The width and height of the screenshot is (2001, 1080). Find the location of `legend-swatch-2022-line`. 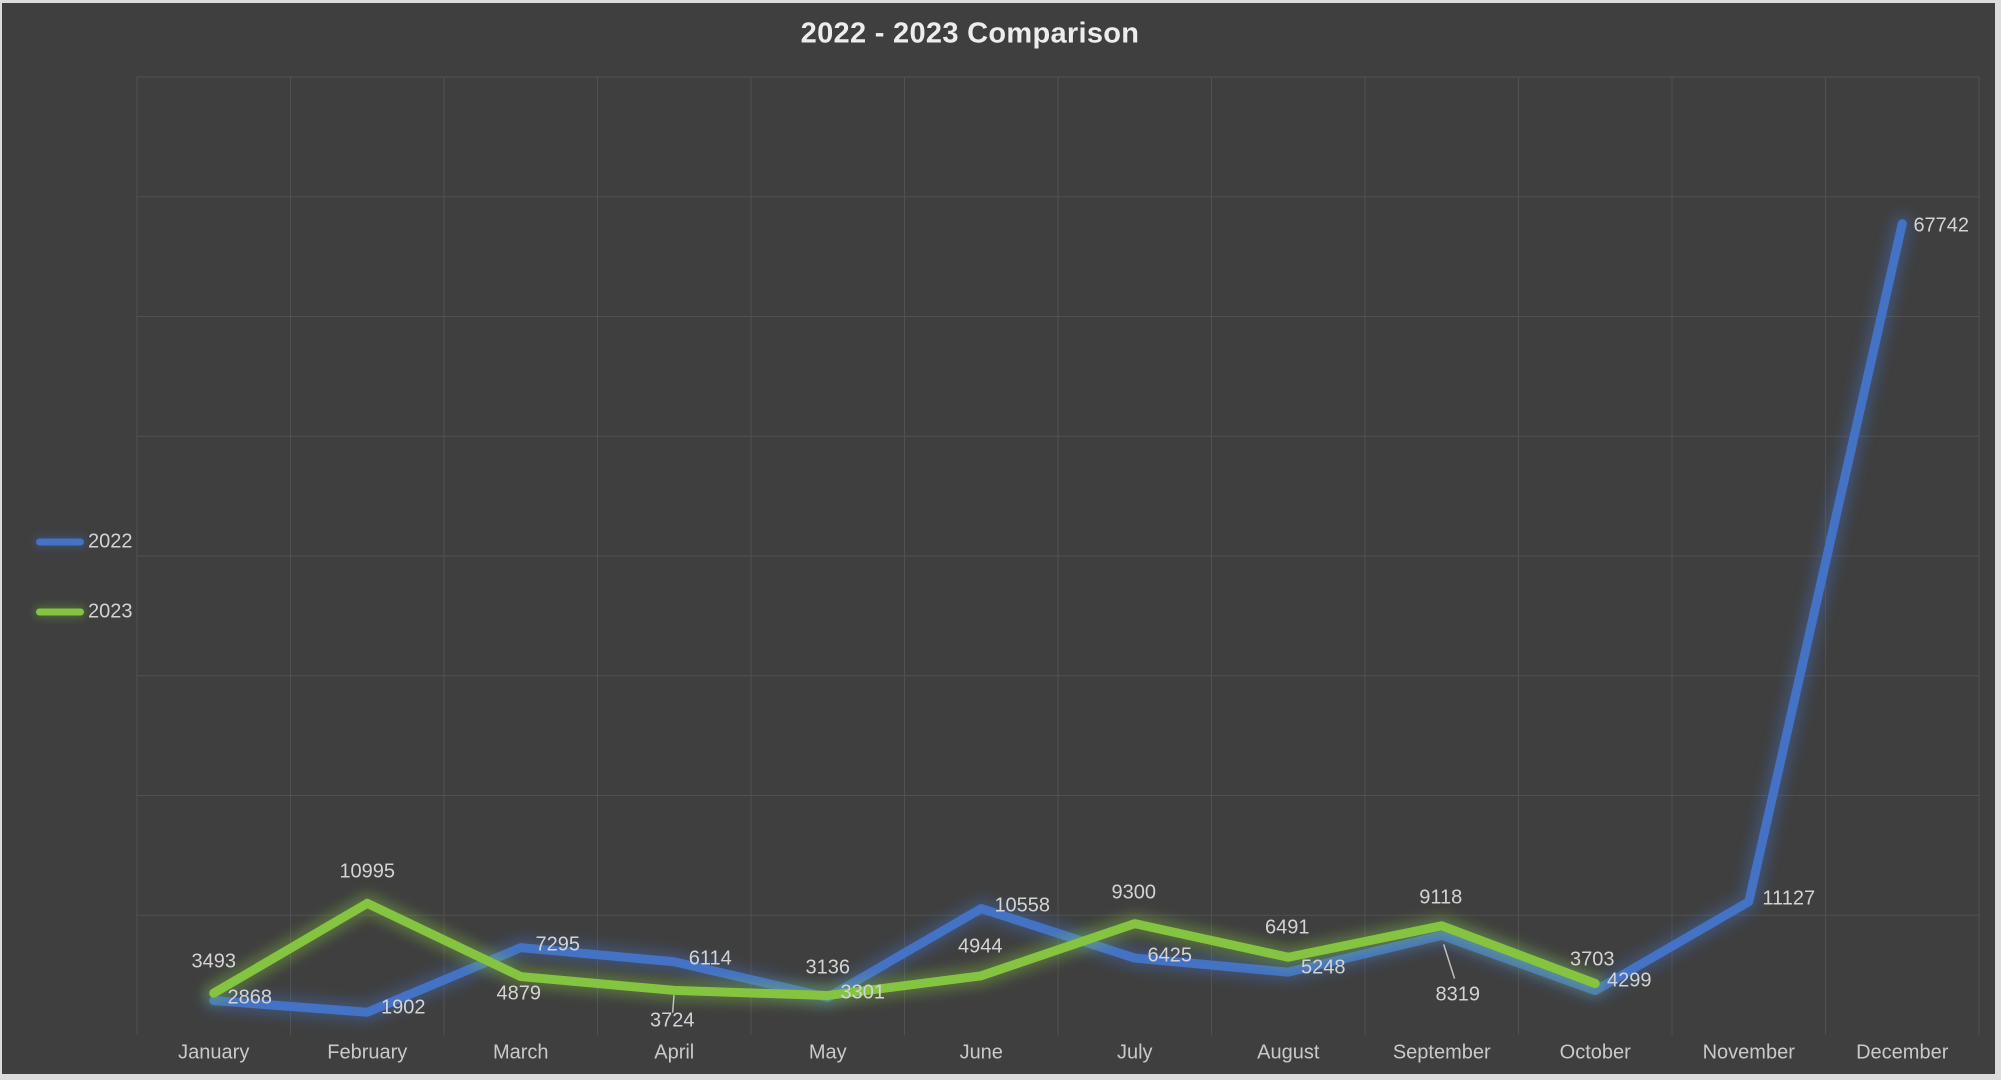

legend-swatch-2022-line is located at coordinates (60, 542).